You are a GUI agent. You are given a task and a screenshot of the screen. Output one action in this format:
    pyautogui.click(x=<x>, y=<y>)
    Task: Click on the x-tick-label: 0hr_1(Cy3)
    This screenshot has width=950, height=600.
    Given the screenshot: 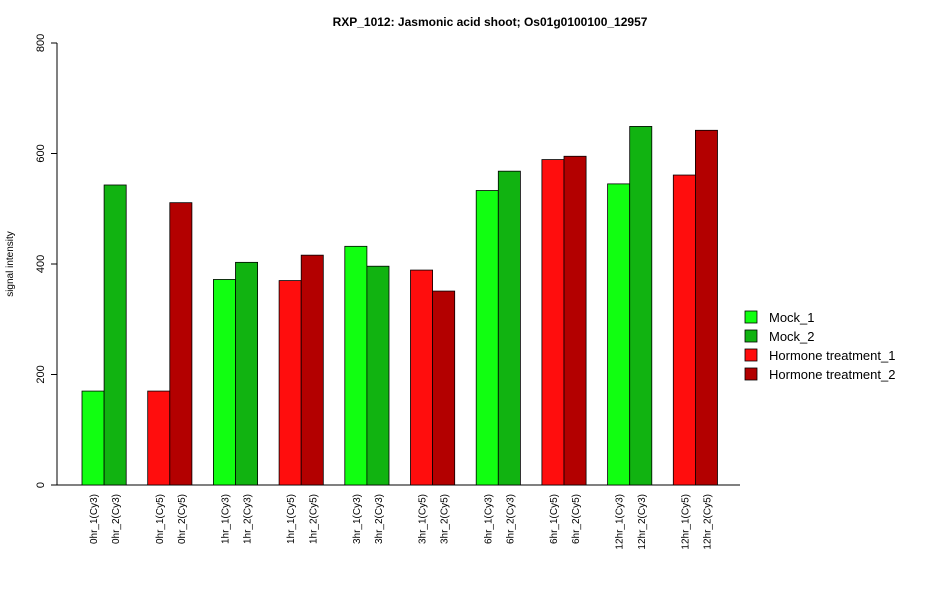 What is the action you would take?
    pyautogui.click(x=94, y=519)
    